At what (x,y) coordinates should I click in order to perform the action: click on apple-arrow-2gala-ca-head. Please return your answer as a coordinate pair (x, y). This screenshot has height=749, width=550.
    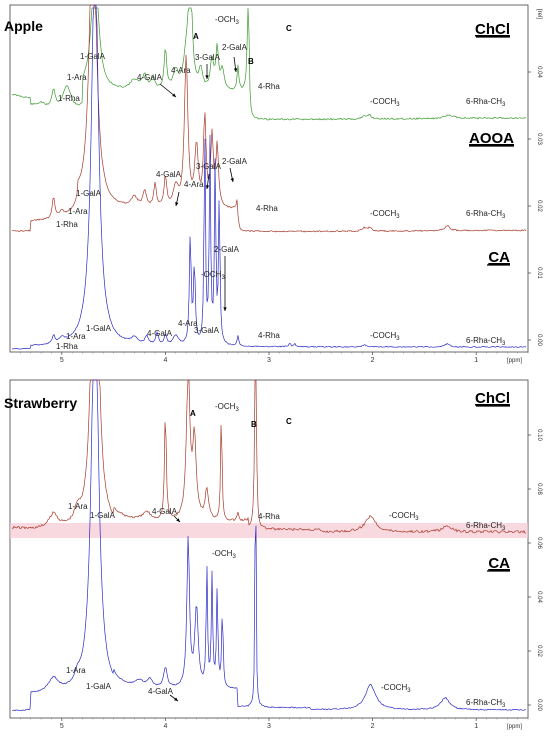
    Looking at the image, I should click on (225, 309).